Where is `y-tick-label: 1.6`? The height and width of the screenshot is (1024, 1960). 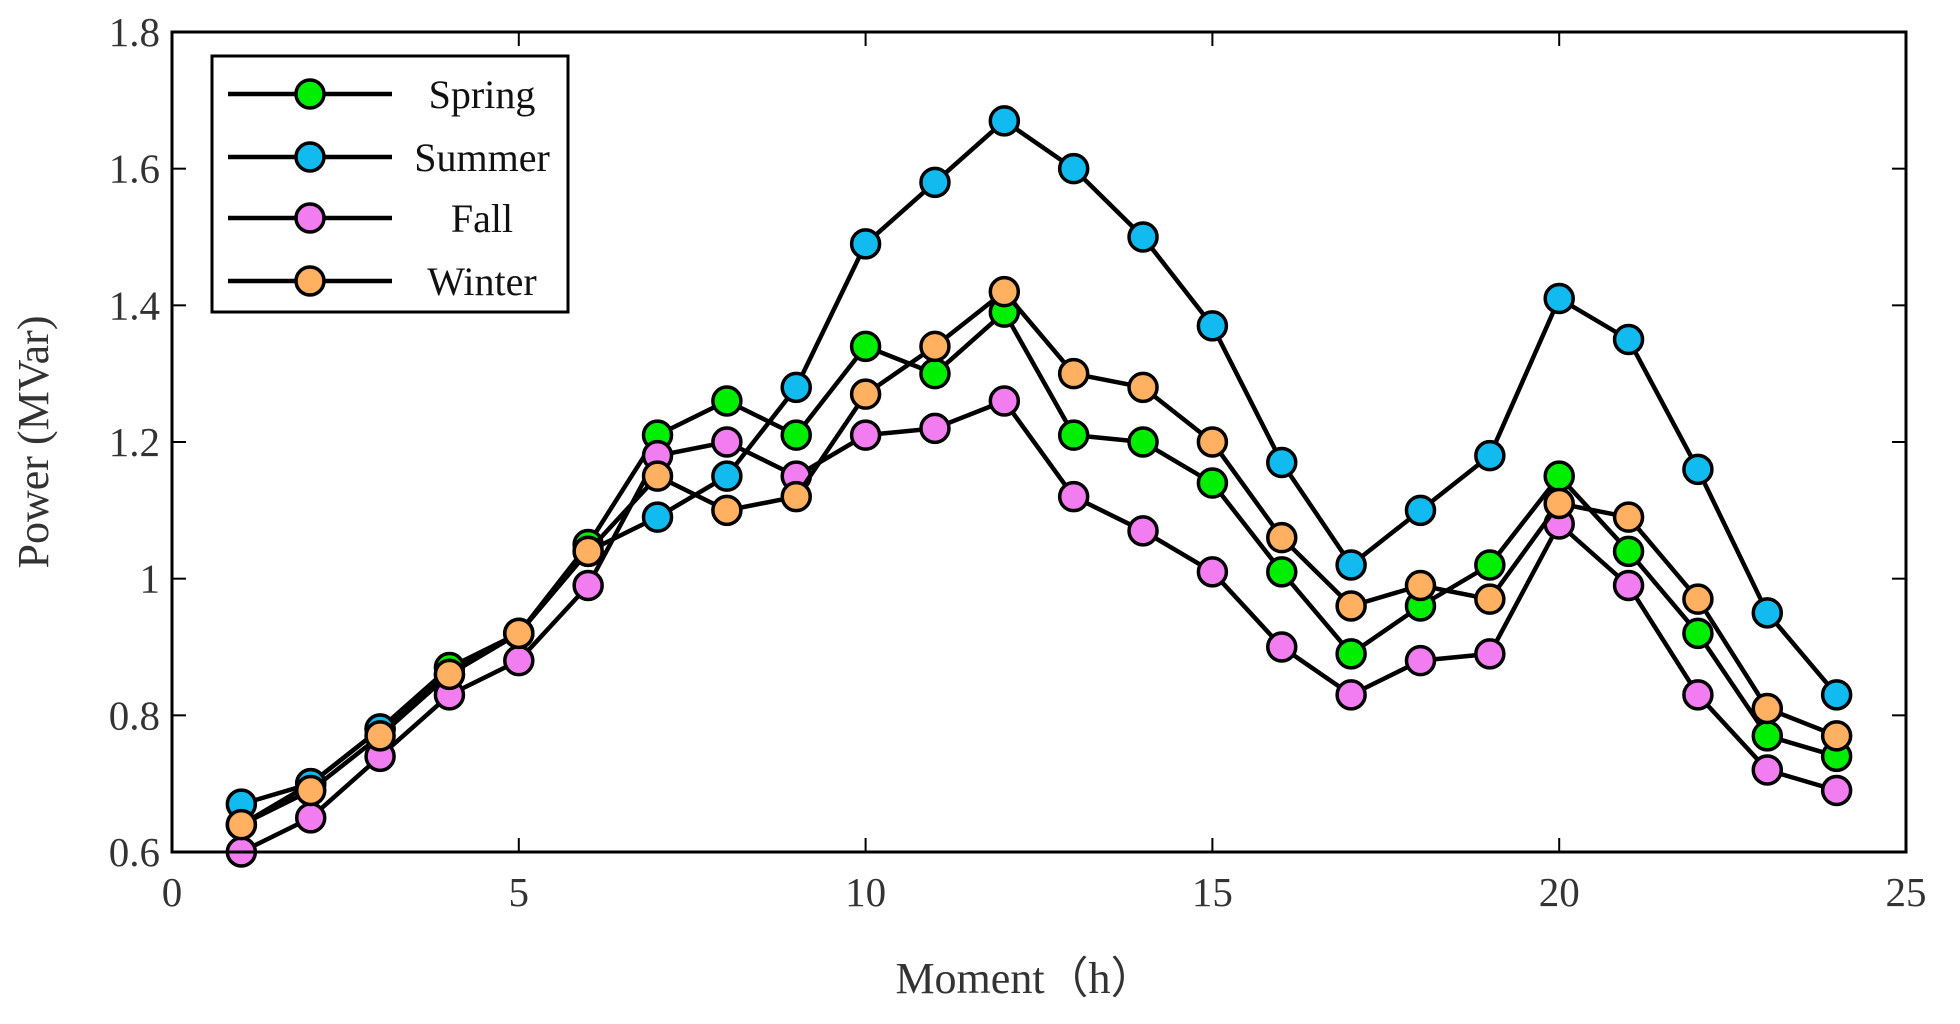 y-tick-label: 1.6 is located at coordinates (134, 169).